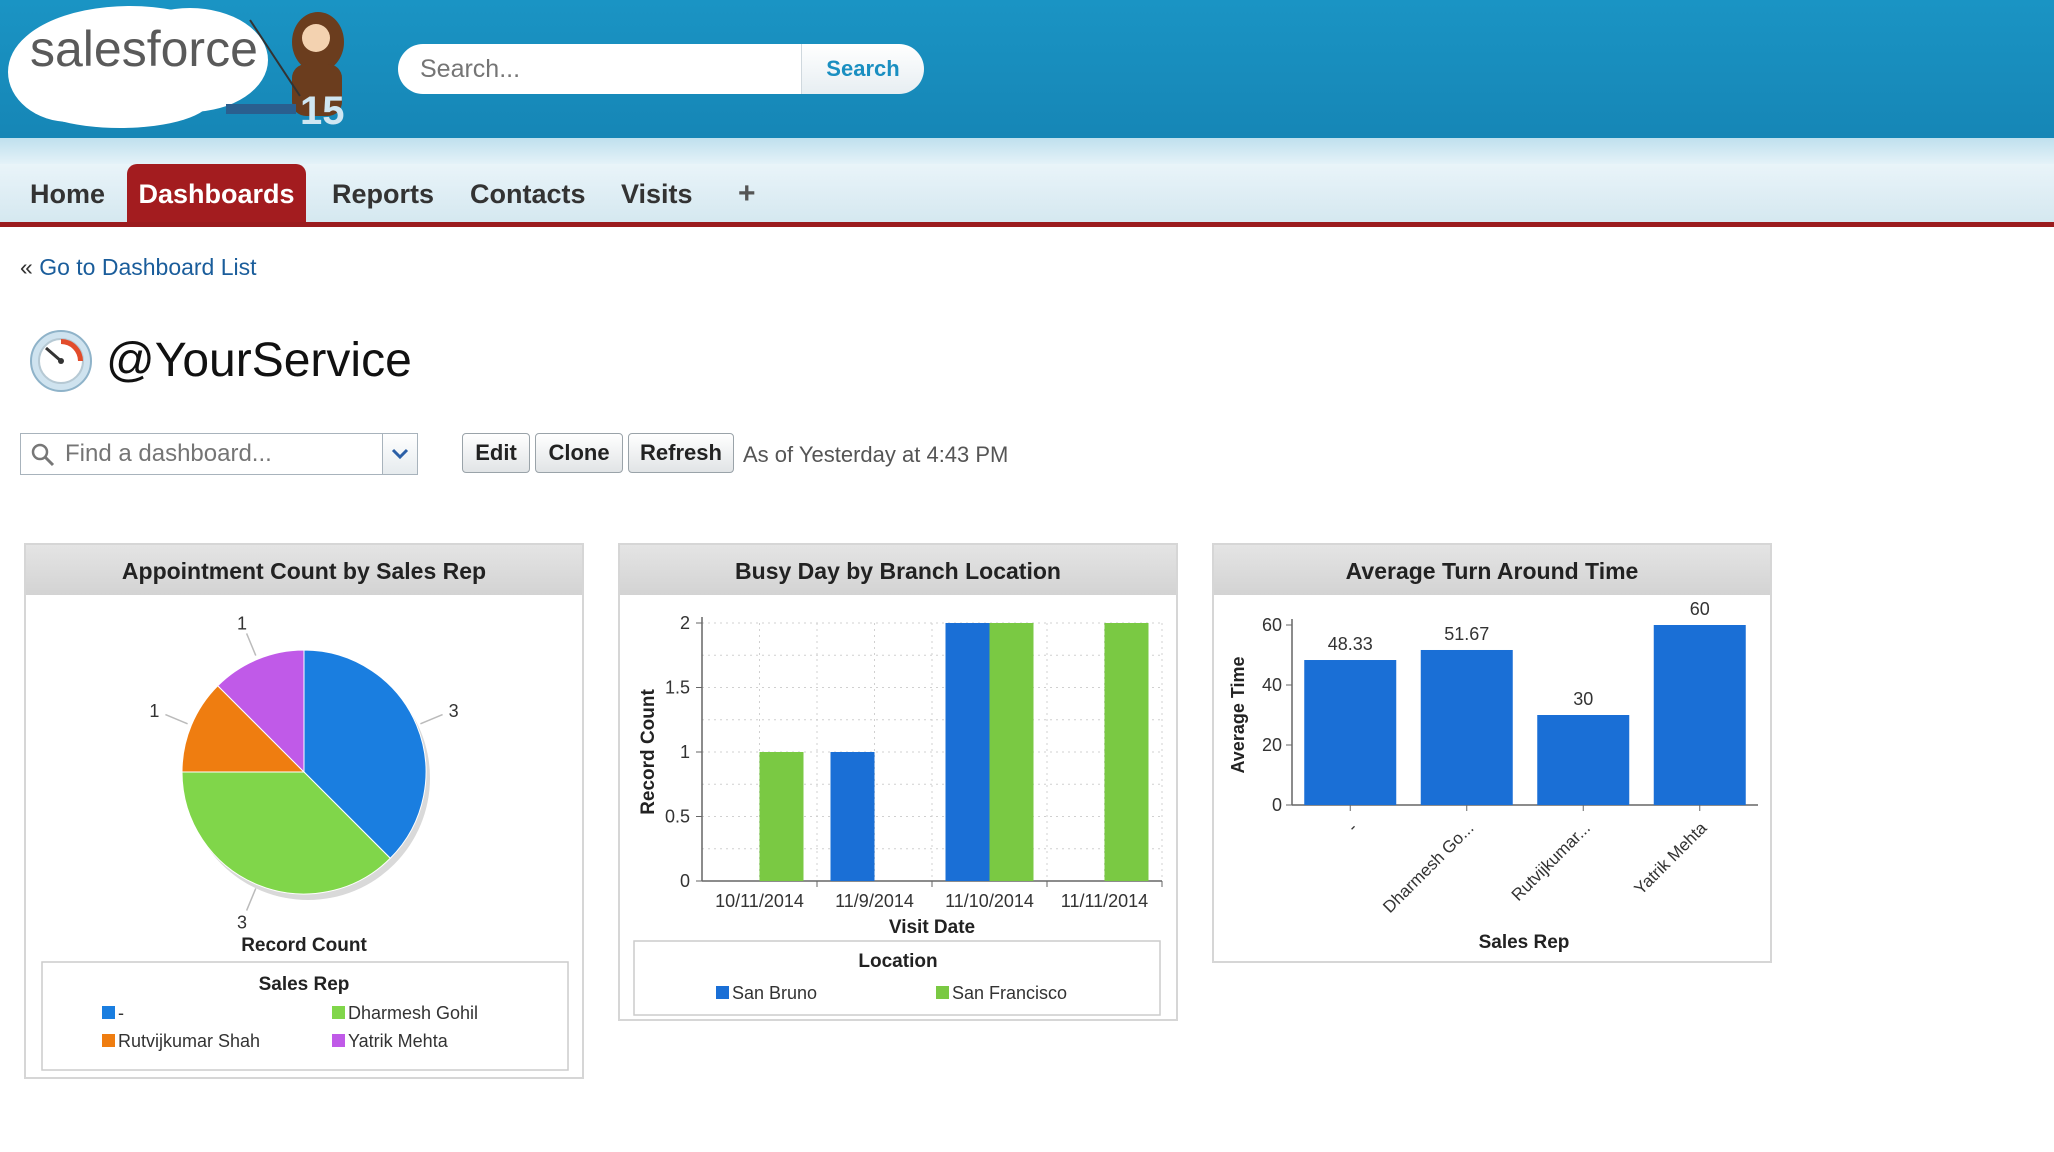 The width and height of the screenshot is (2054, 1152). I want to click on chevron-down-icon, so click(400, 454).